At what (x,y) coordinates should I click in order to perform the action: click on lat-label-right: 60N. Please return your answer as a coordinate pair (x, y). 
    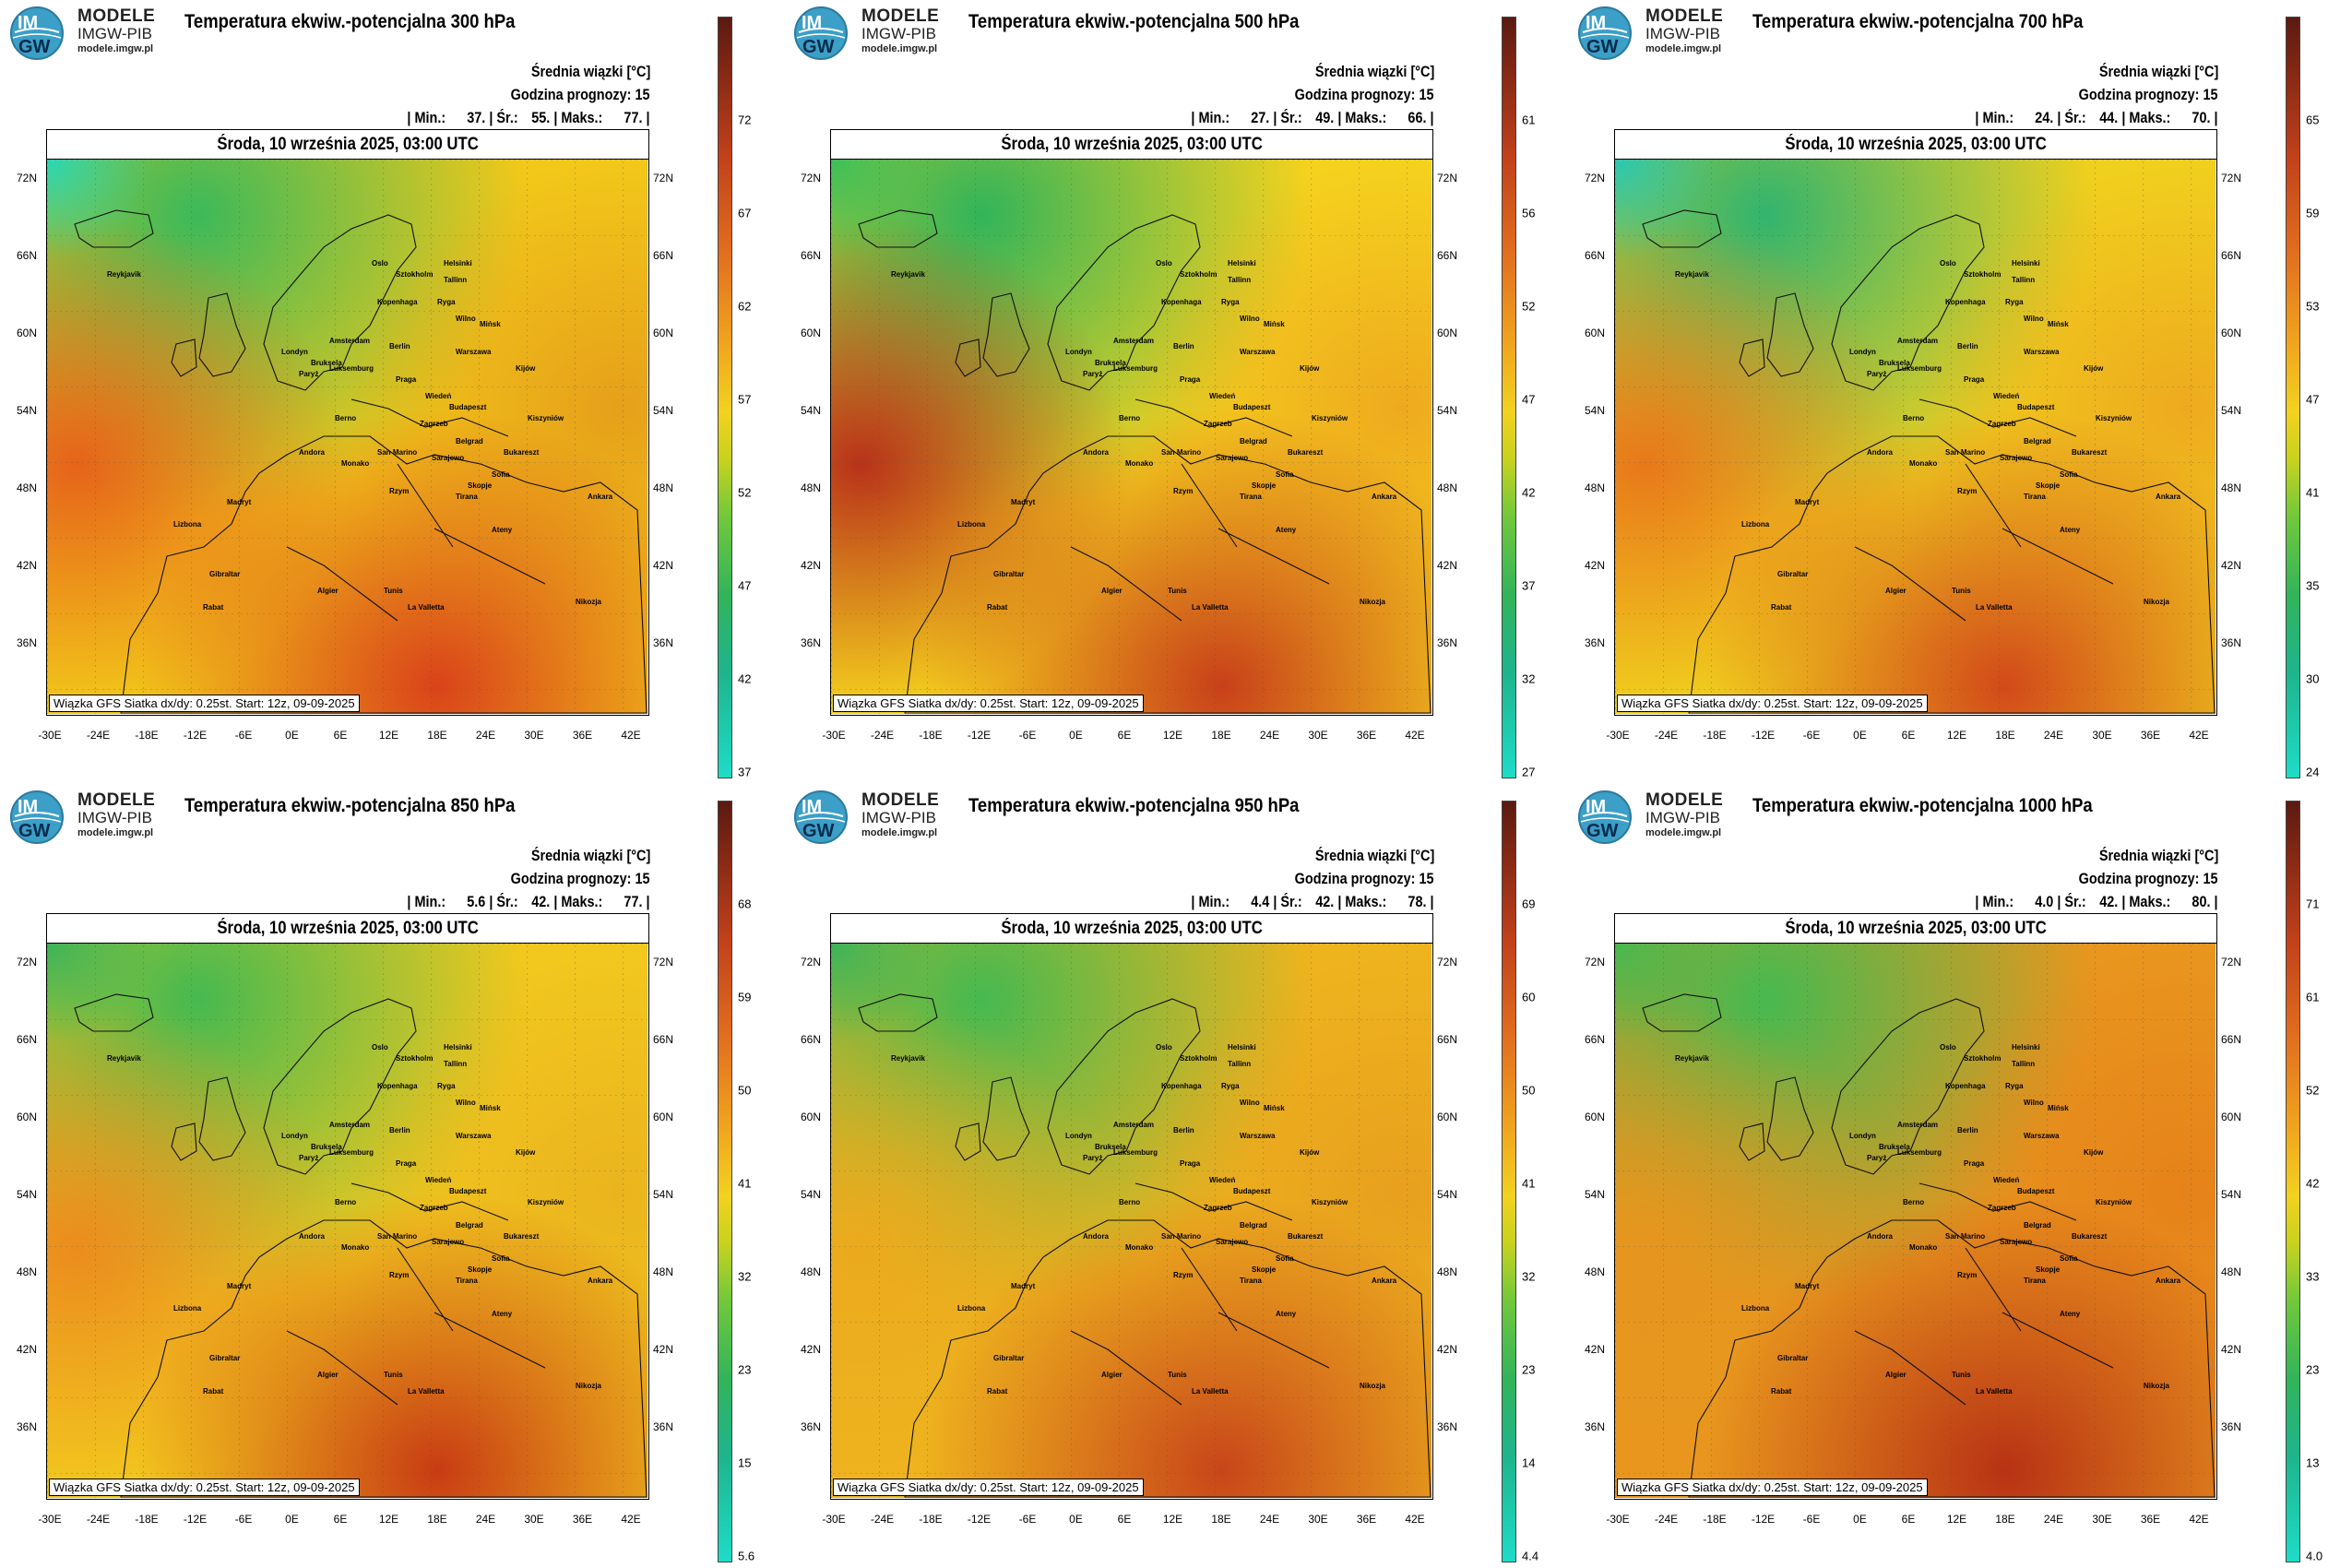
    Looking at the image, I should click on (663, 1117).